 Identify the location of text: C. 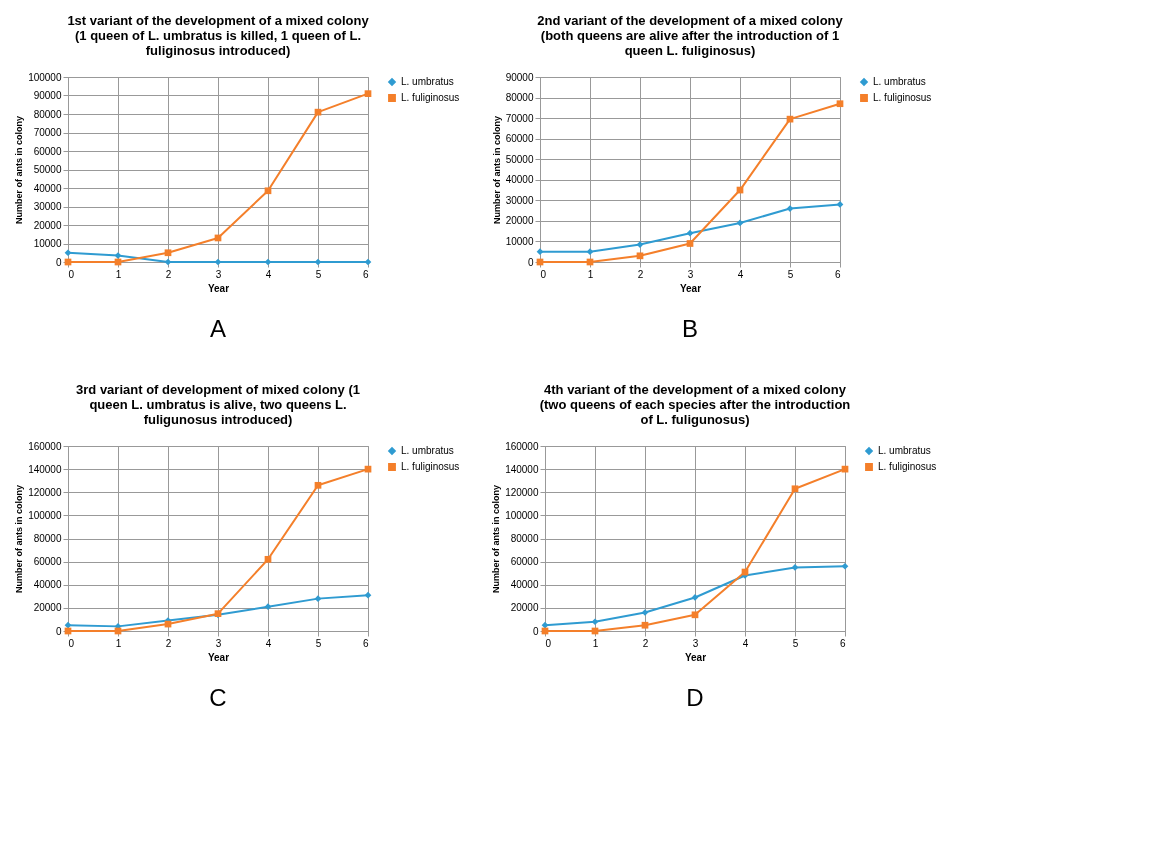
(218, 697).